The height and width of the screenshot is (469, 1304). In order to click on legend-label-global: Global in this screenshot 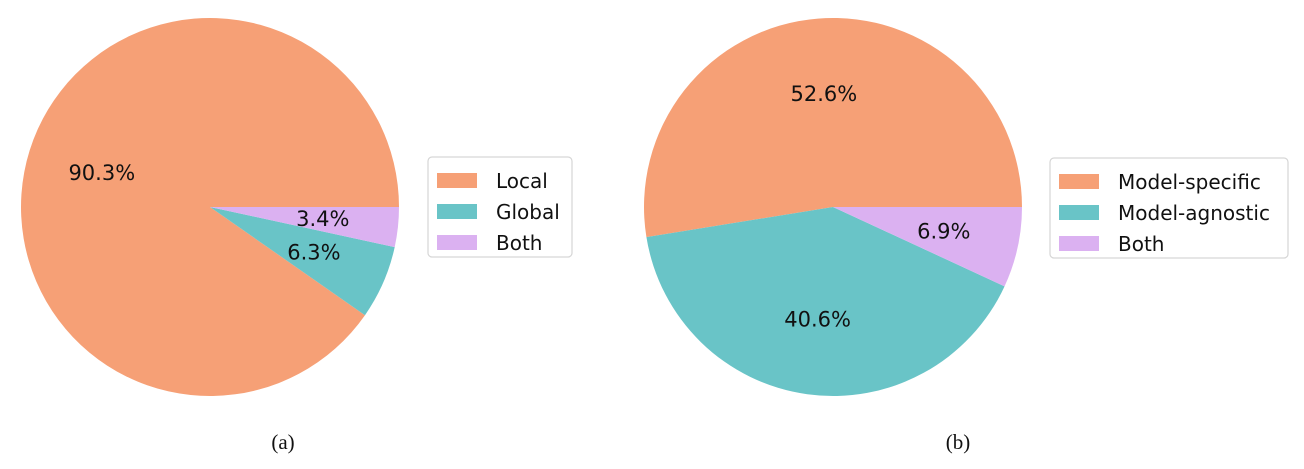, I will do `click(528, 212)`.